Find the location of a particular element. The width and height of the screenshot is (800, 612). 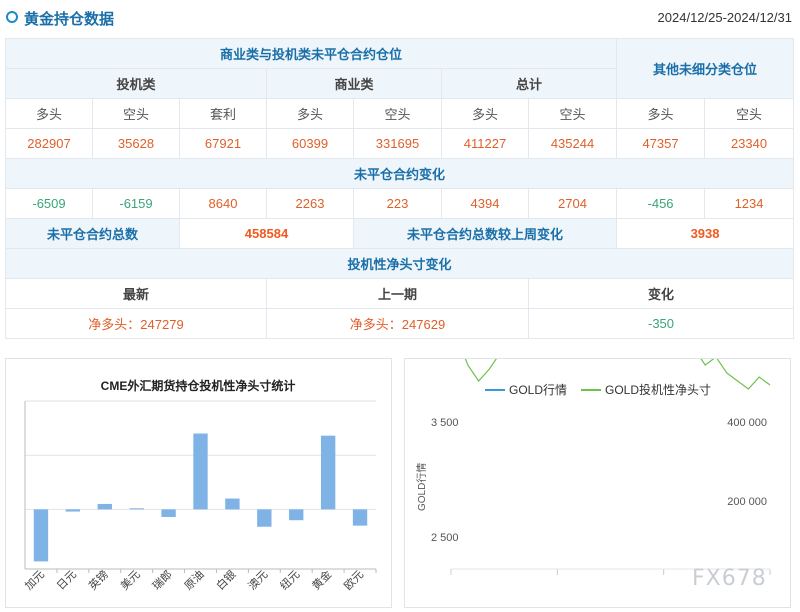

y-right-tick: 400 000 is located at coordinates (747, 423).